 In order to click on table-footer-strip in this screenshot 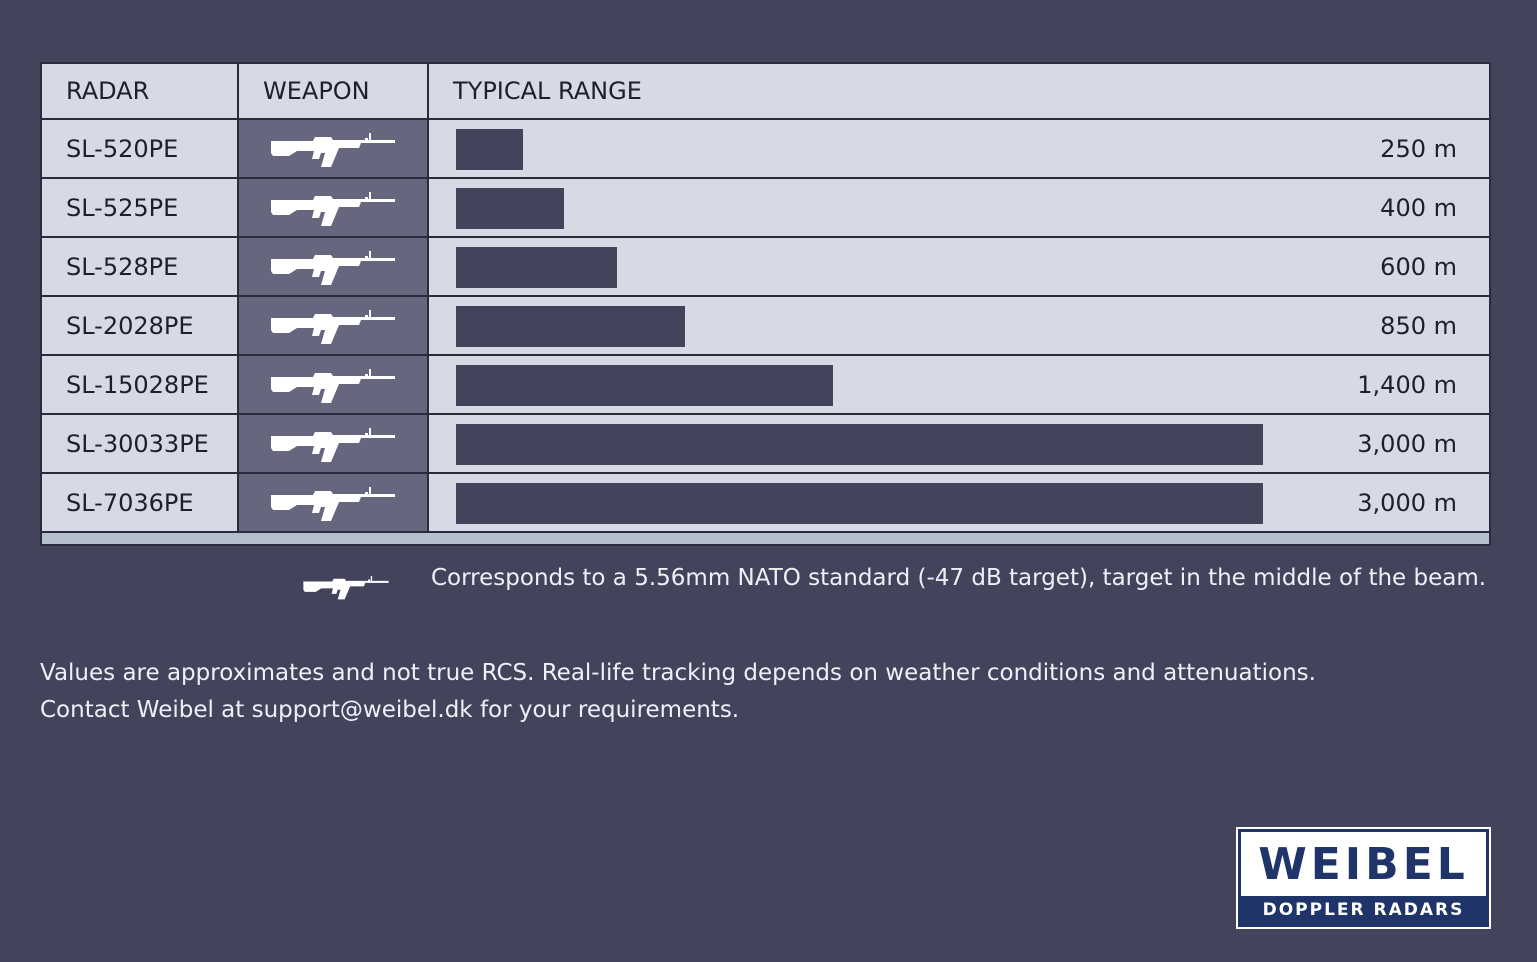, I will do `click(765, 537)`.